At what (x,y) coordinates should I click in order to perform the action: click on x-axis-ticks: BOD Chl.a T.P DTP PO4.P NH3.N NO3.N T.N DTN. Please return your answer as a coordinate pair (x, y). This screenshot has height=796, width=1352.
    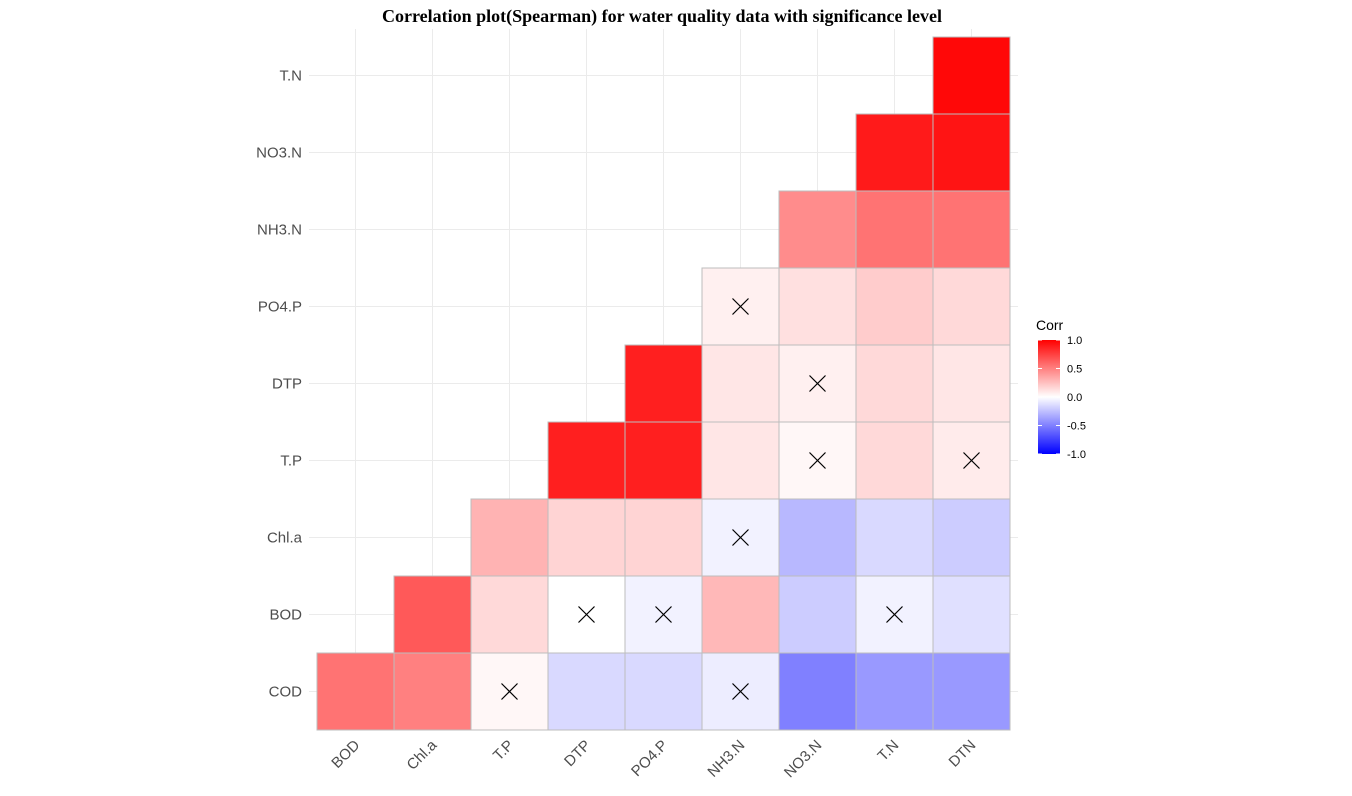
    Looking at the image, I should click on (653, 758).